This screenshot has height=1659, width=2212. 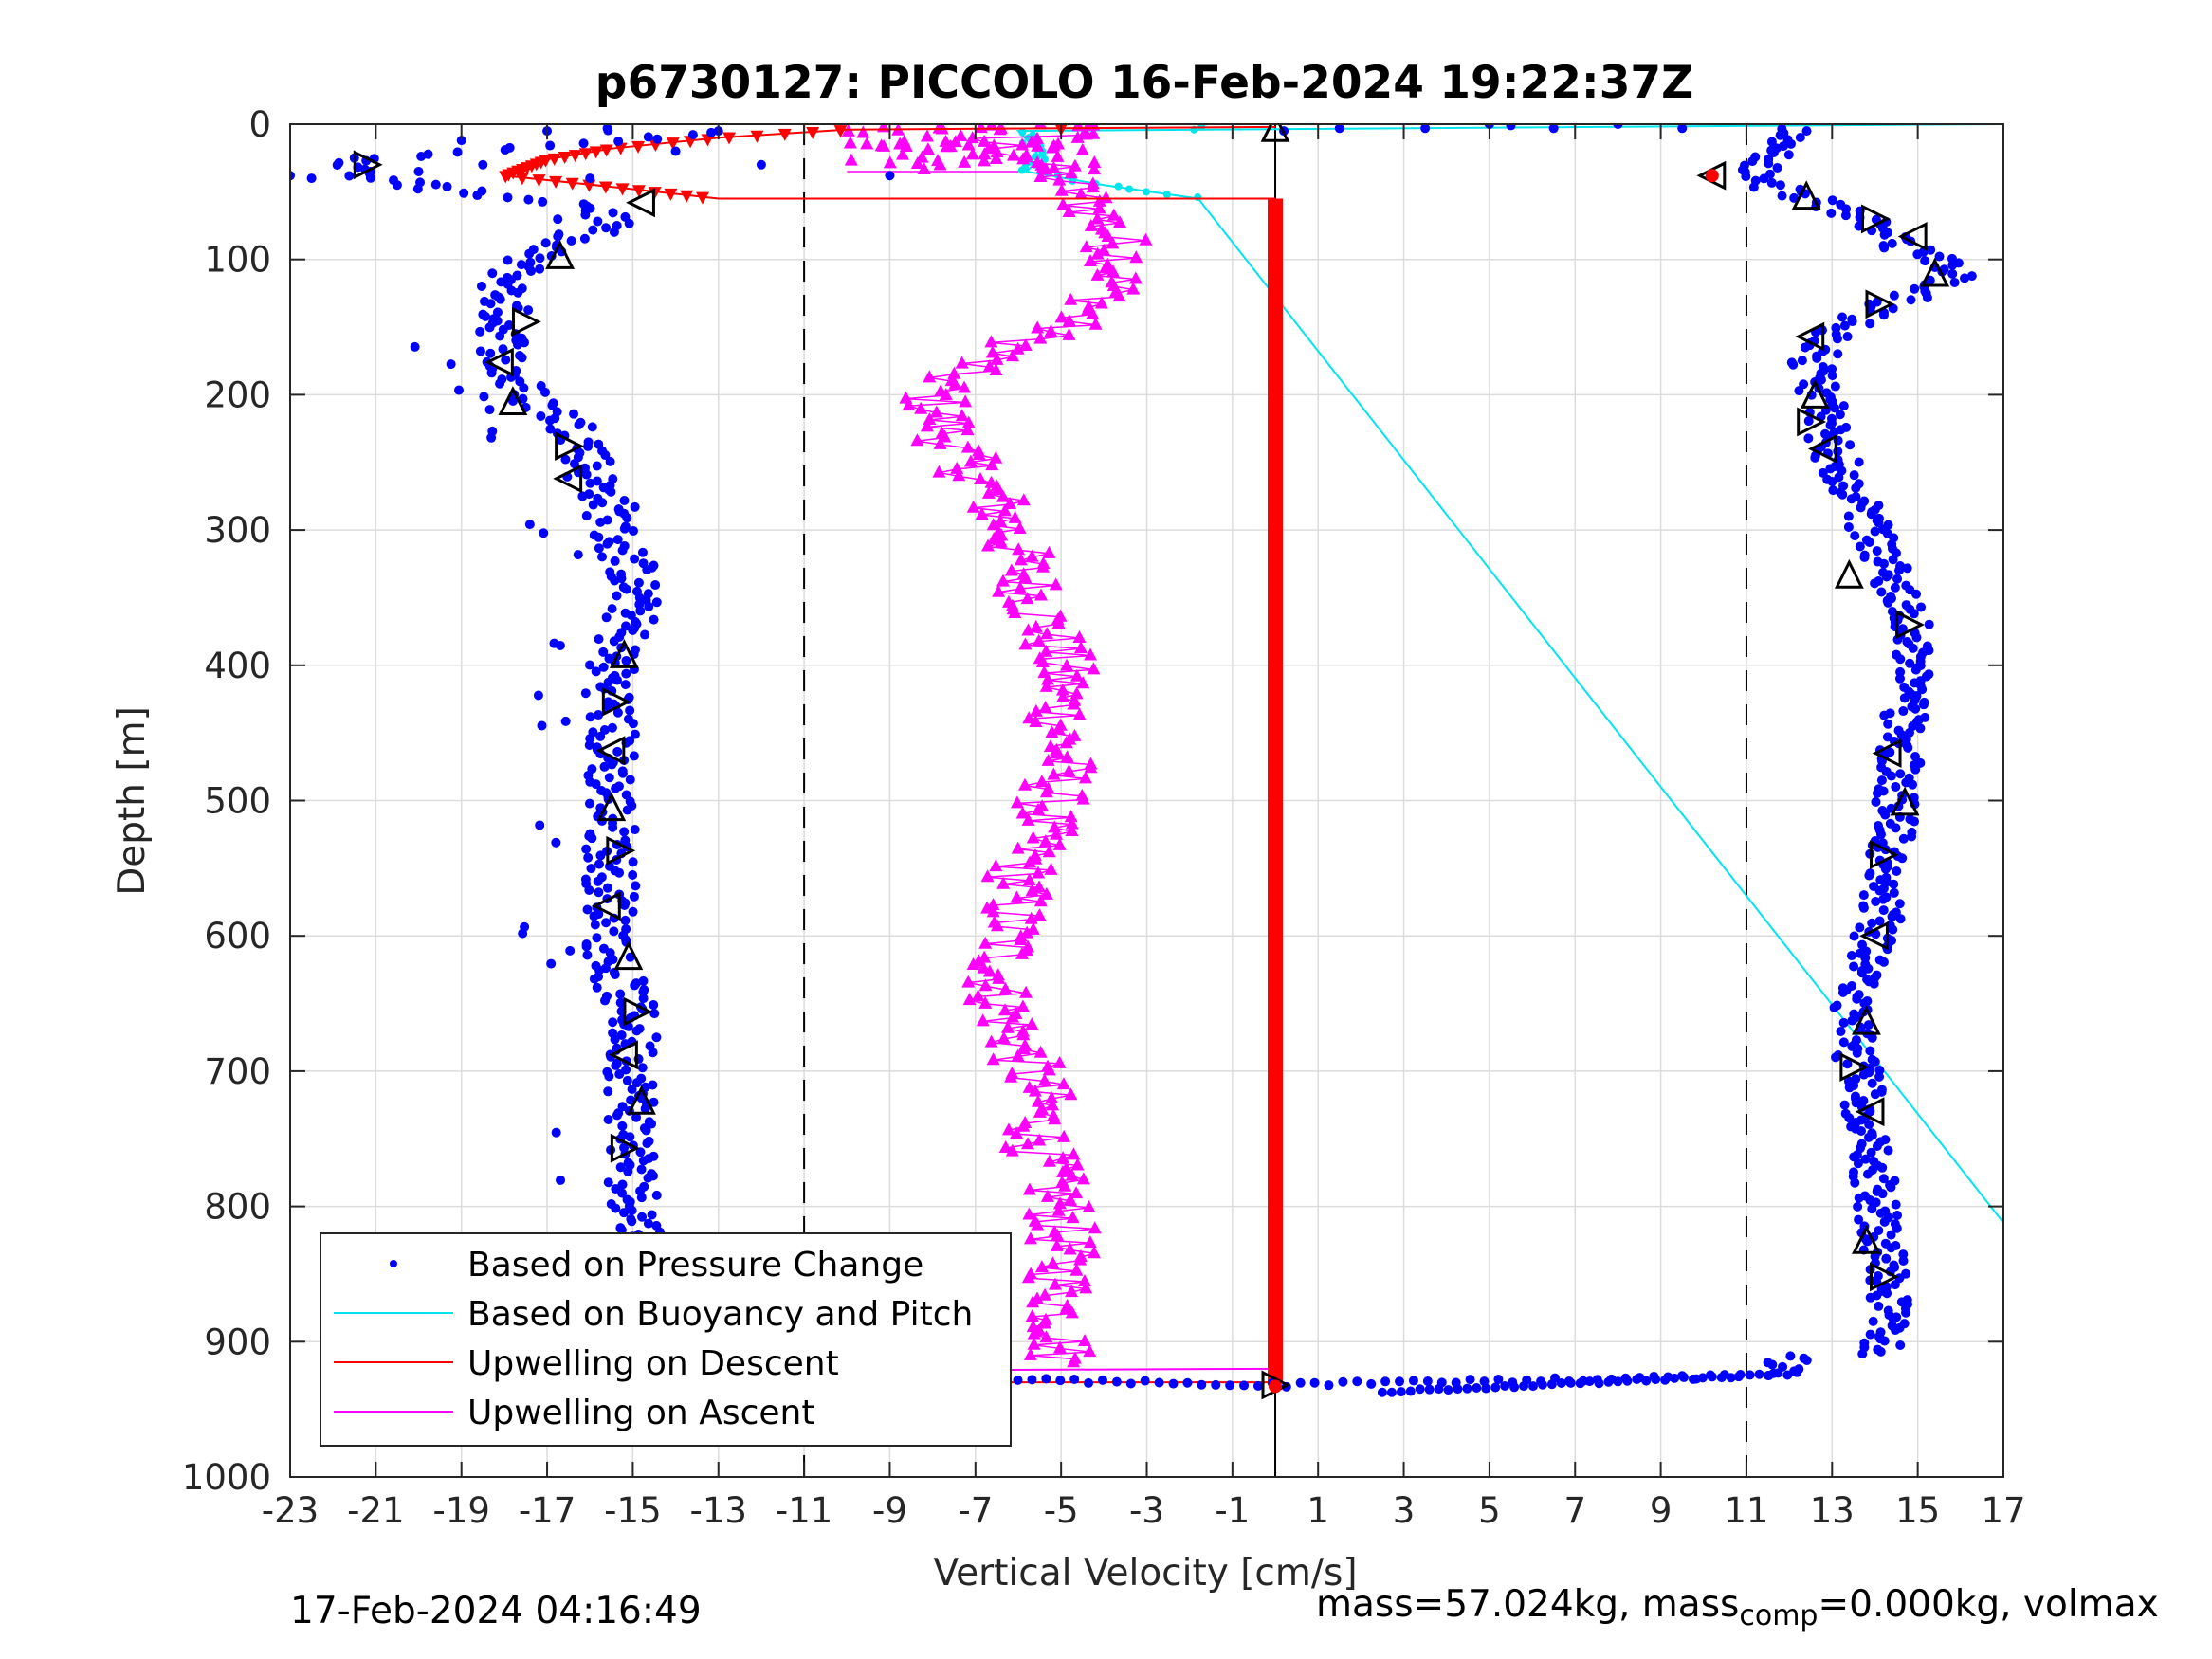 What do you see at coordinates (375, 1510) in the screenshot?
I see `x-tick-label: -21` at bounding box center [375, 1510].